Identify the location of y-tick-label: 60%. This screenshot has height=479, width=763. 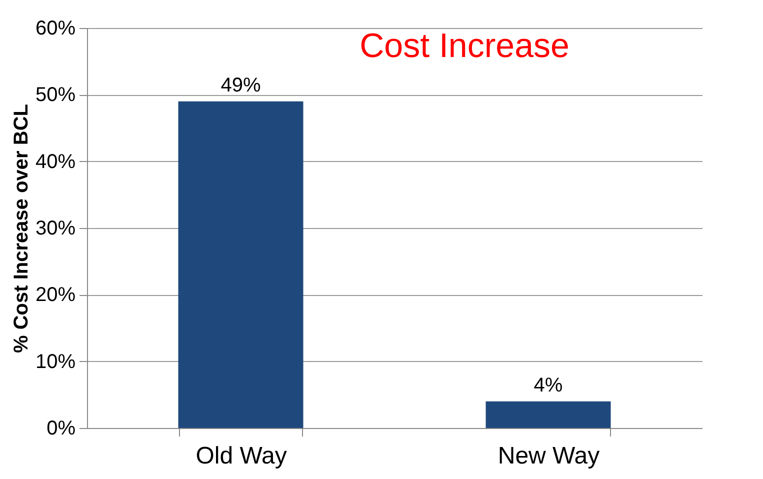
(55, 29).